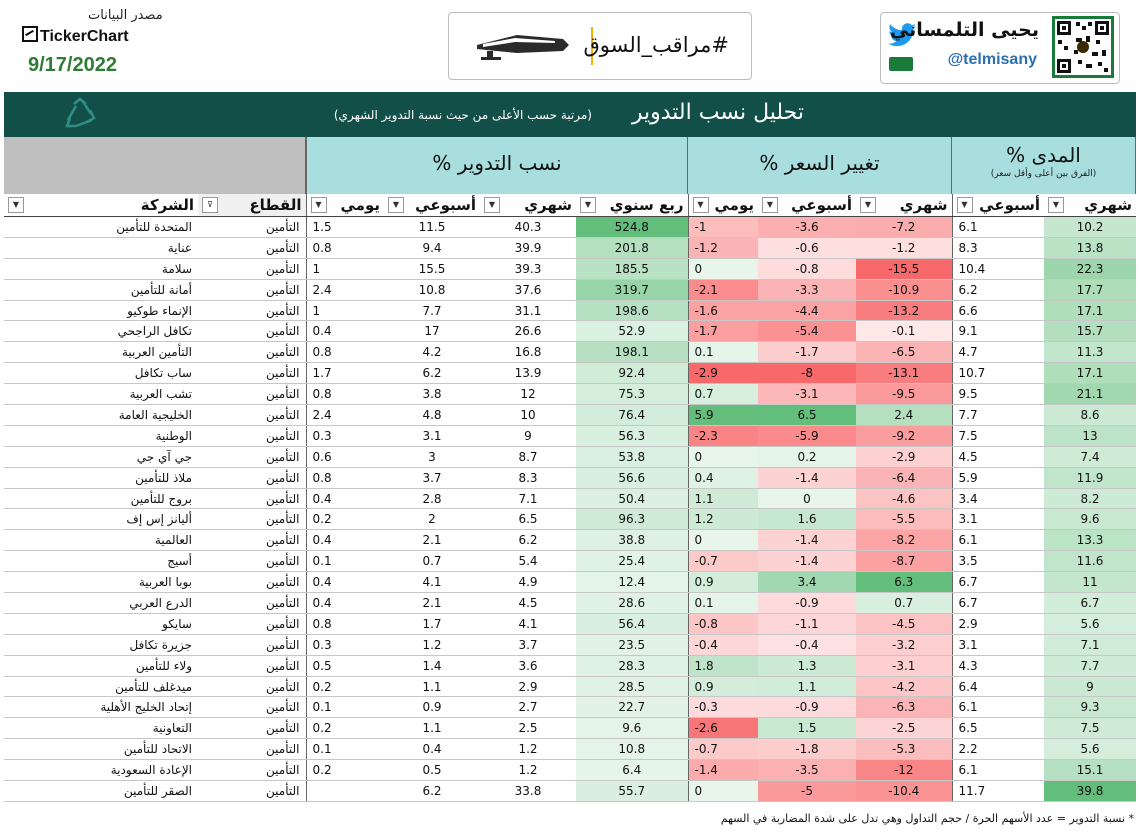  What do you see at coordinates (632, 707) in the screenshot?
I see `cell-turnover-quarterly: 22.7` at bounding box center [632, 707].